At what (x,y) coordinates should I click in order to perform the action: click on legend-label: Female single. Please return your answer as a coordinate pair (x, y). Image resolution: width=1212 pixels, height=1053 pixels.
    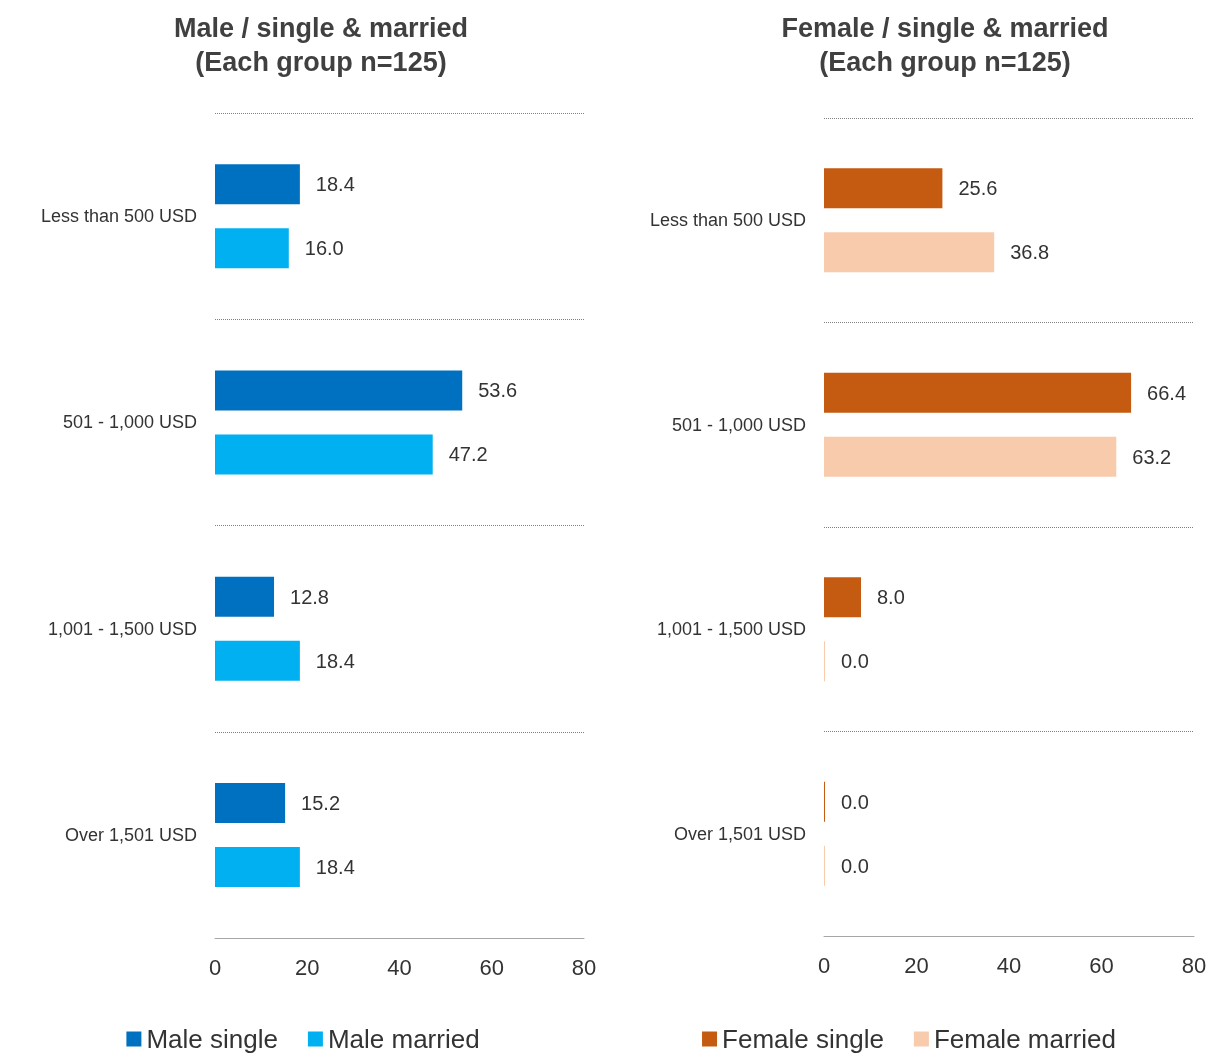
    Looking at the image, I should click on (803, 1038).